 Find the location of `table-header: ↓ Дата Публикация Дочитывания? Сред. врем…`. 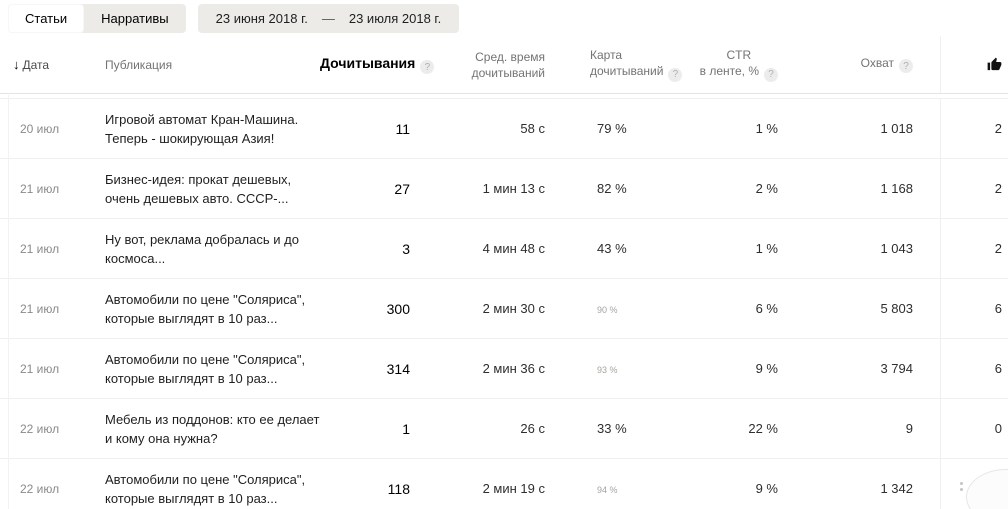

table-header: ↓ Дата Публикация Дочитывания? Сред. врем… is located at coordinates (504, 65).